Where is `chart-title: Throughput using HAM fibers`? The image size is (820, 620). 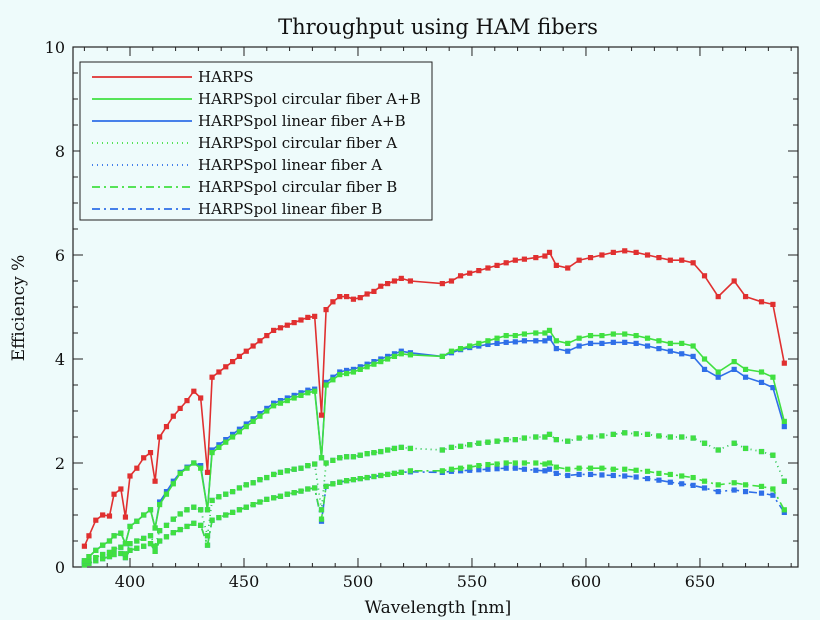
chart-title: Throughput using HAM fibers is located at coordinates (438, 27).